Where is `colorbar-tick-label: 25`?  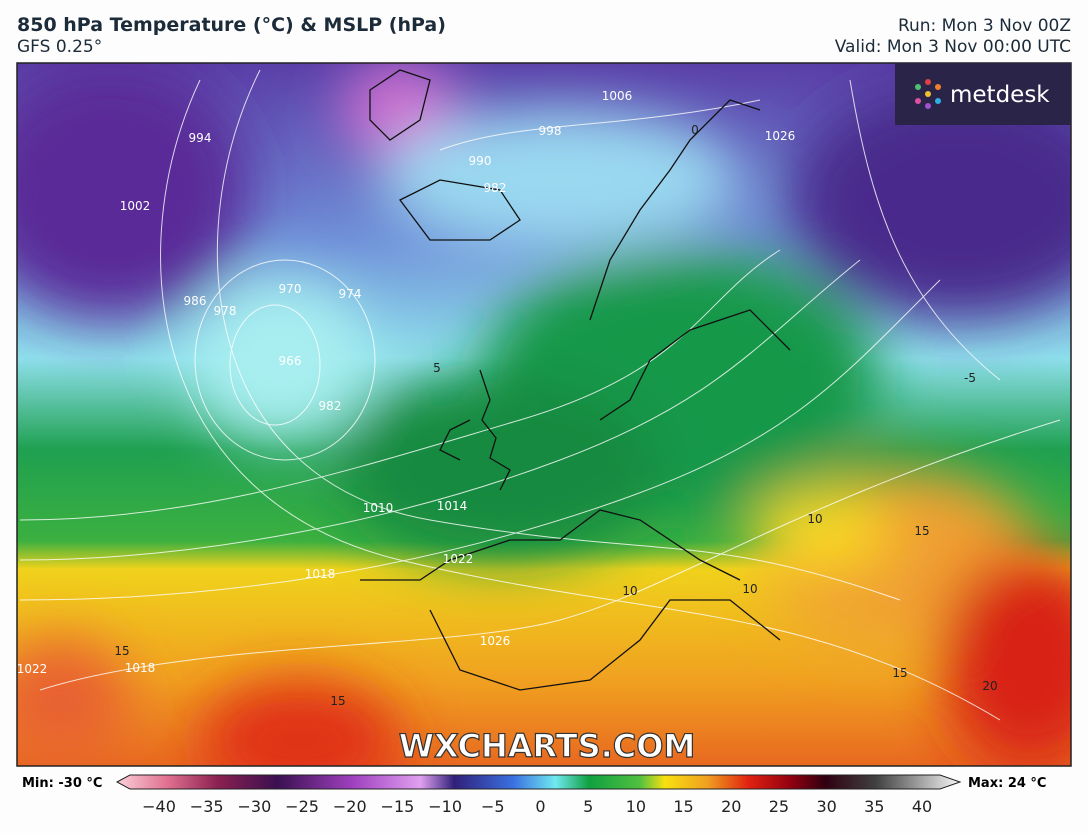
colorbar-tick-label: 25 is located at coordinates (779, 806).